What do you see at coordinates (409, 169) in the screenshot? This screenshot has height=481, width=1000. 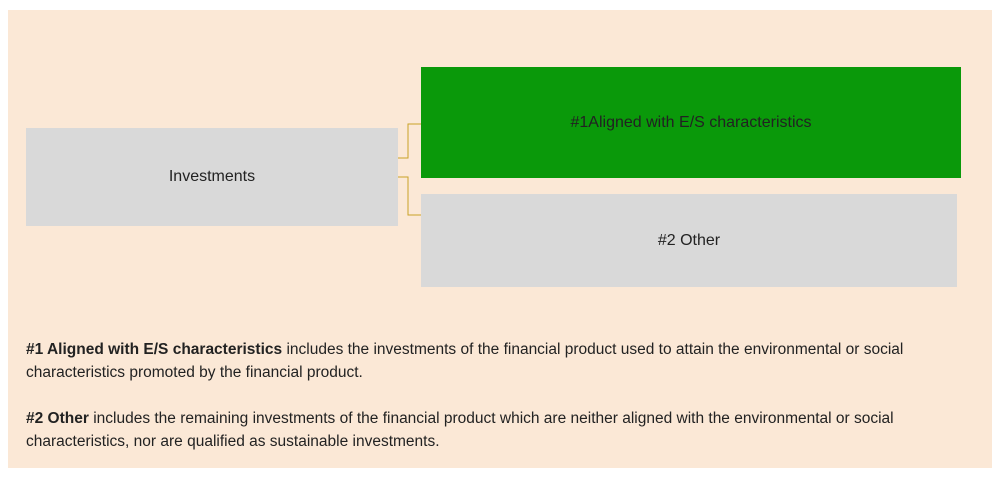 I see `connectors` at bounding box center [409, 169].